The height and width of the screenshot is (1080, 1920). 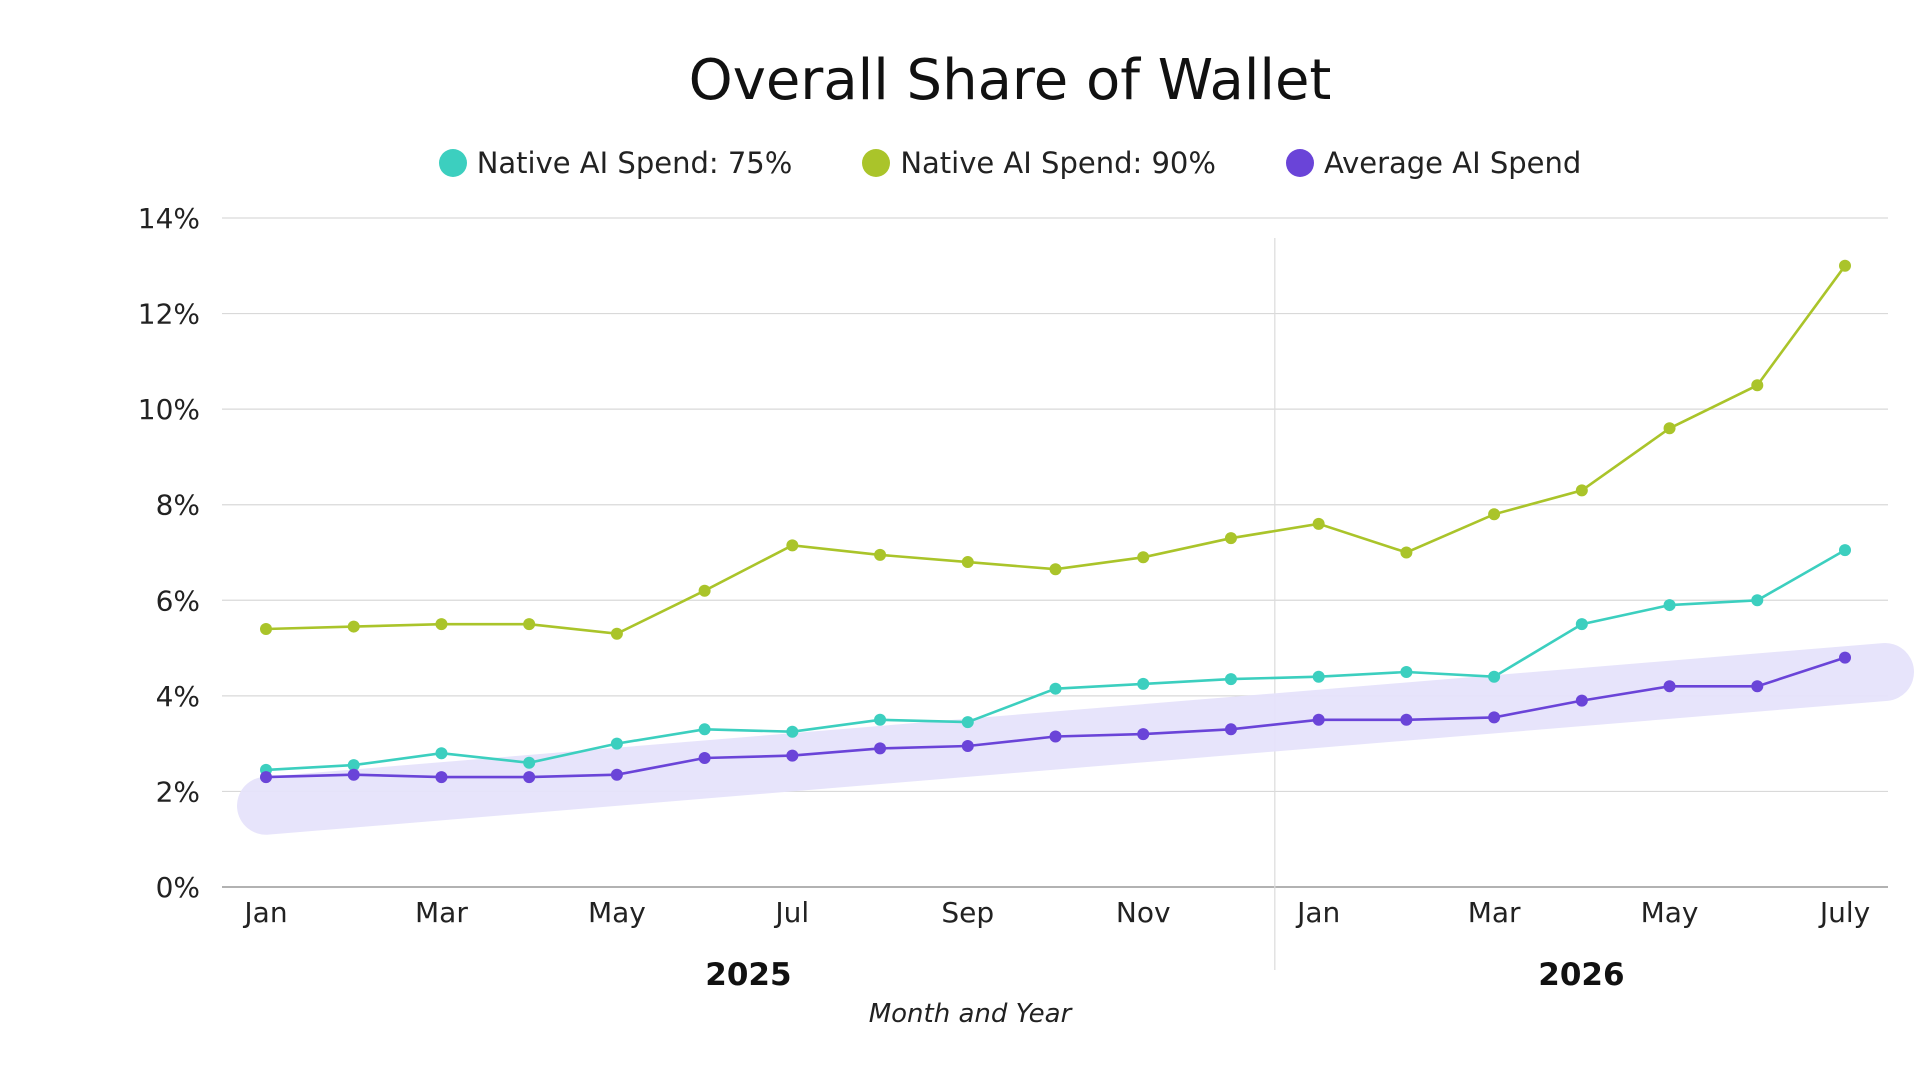 What do you see at coordinates (967, 912) in the screenshot?
I see `x-tick-label: Sep` at bounding box center [967, 912].